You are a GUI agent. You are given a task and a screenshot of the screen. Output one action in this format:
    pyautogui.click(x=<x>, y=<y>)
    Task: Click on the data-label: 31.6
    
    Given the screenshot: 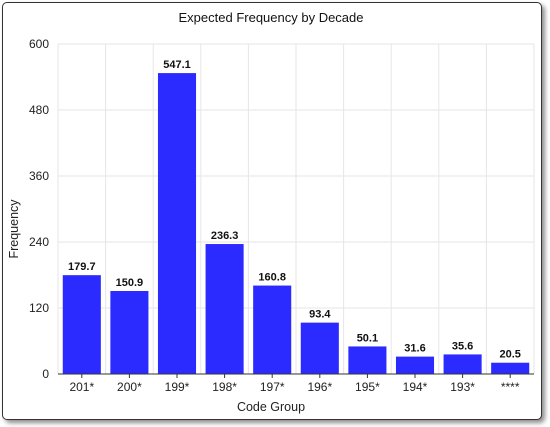 What is the action you would take?
    pyautogui.click(x=414, y=349)
    